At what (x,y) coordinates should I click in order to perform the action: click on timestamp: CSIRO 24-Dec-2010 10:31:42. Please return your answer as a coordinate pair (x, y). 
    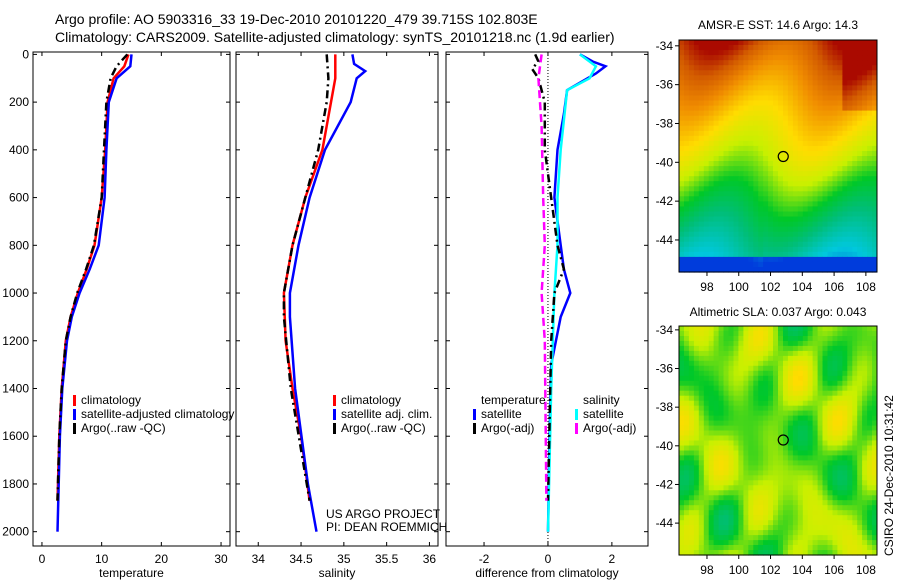
    Looking at the image, I should click on (889, 475).